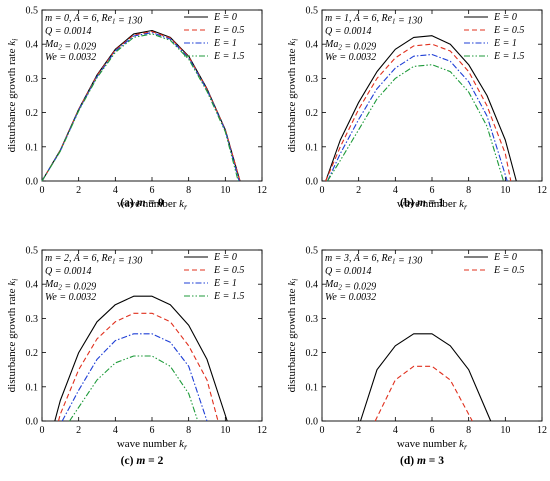 The width and height of the screenshot is (550, 481). Describe the element at coordinates (422, 203) in the screenshot. I see `panel-caption: (b) m = 1` at that location.